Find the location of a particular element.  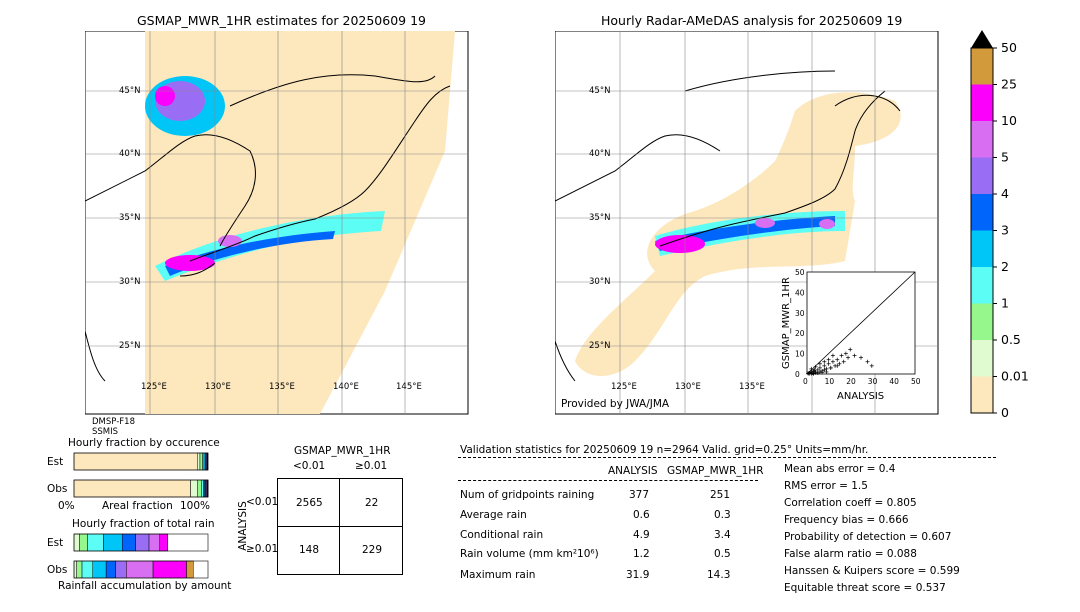

scatter-xtick: 10 is located at coordinates (830, 381).